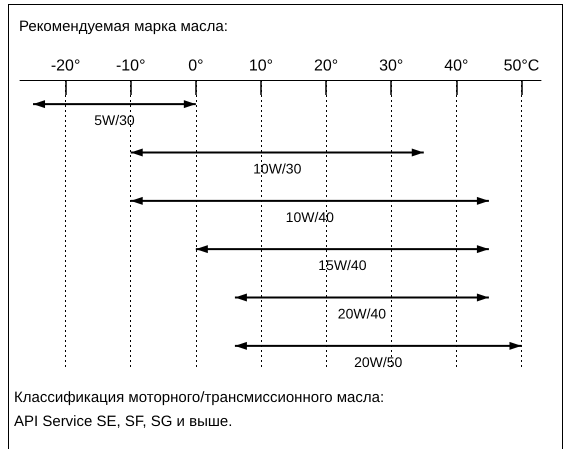 The height and width of the screenshot is (449, 572). What do you see at coordinates (131, 66) in the screenshot?
I see `x-tick-label: -10°` at bounding box center [131, 66].